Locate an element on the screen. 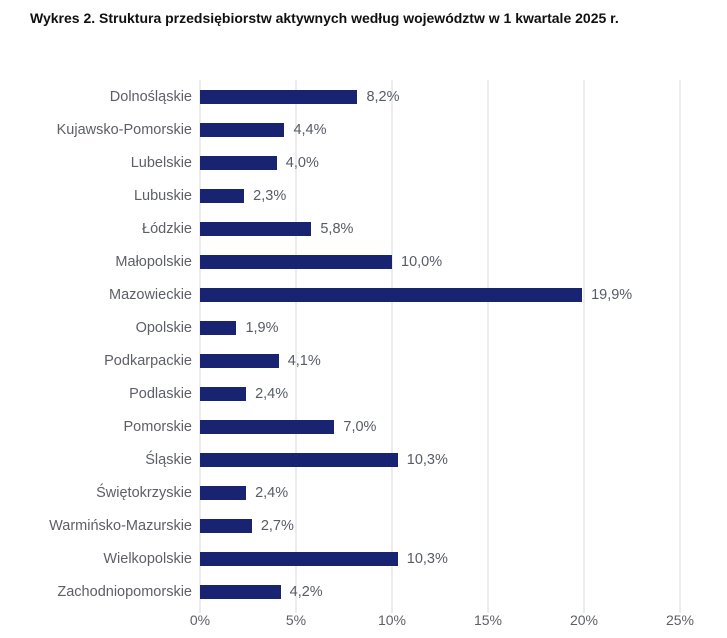  x-axis-tick-label: 15% is located at coordinates (488, 620).